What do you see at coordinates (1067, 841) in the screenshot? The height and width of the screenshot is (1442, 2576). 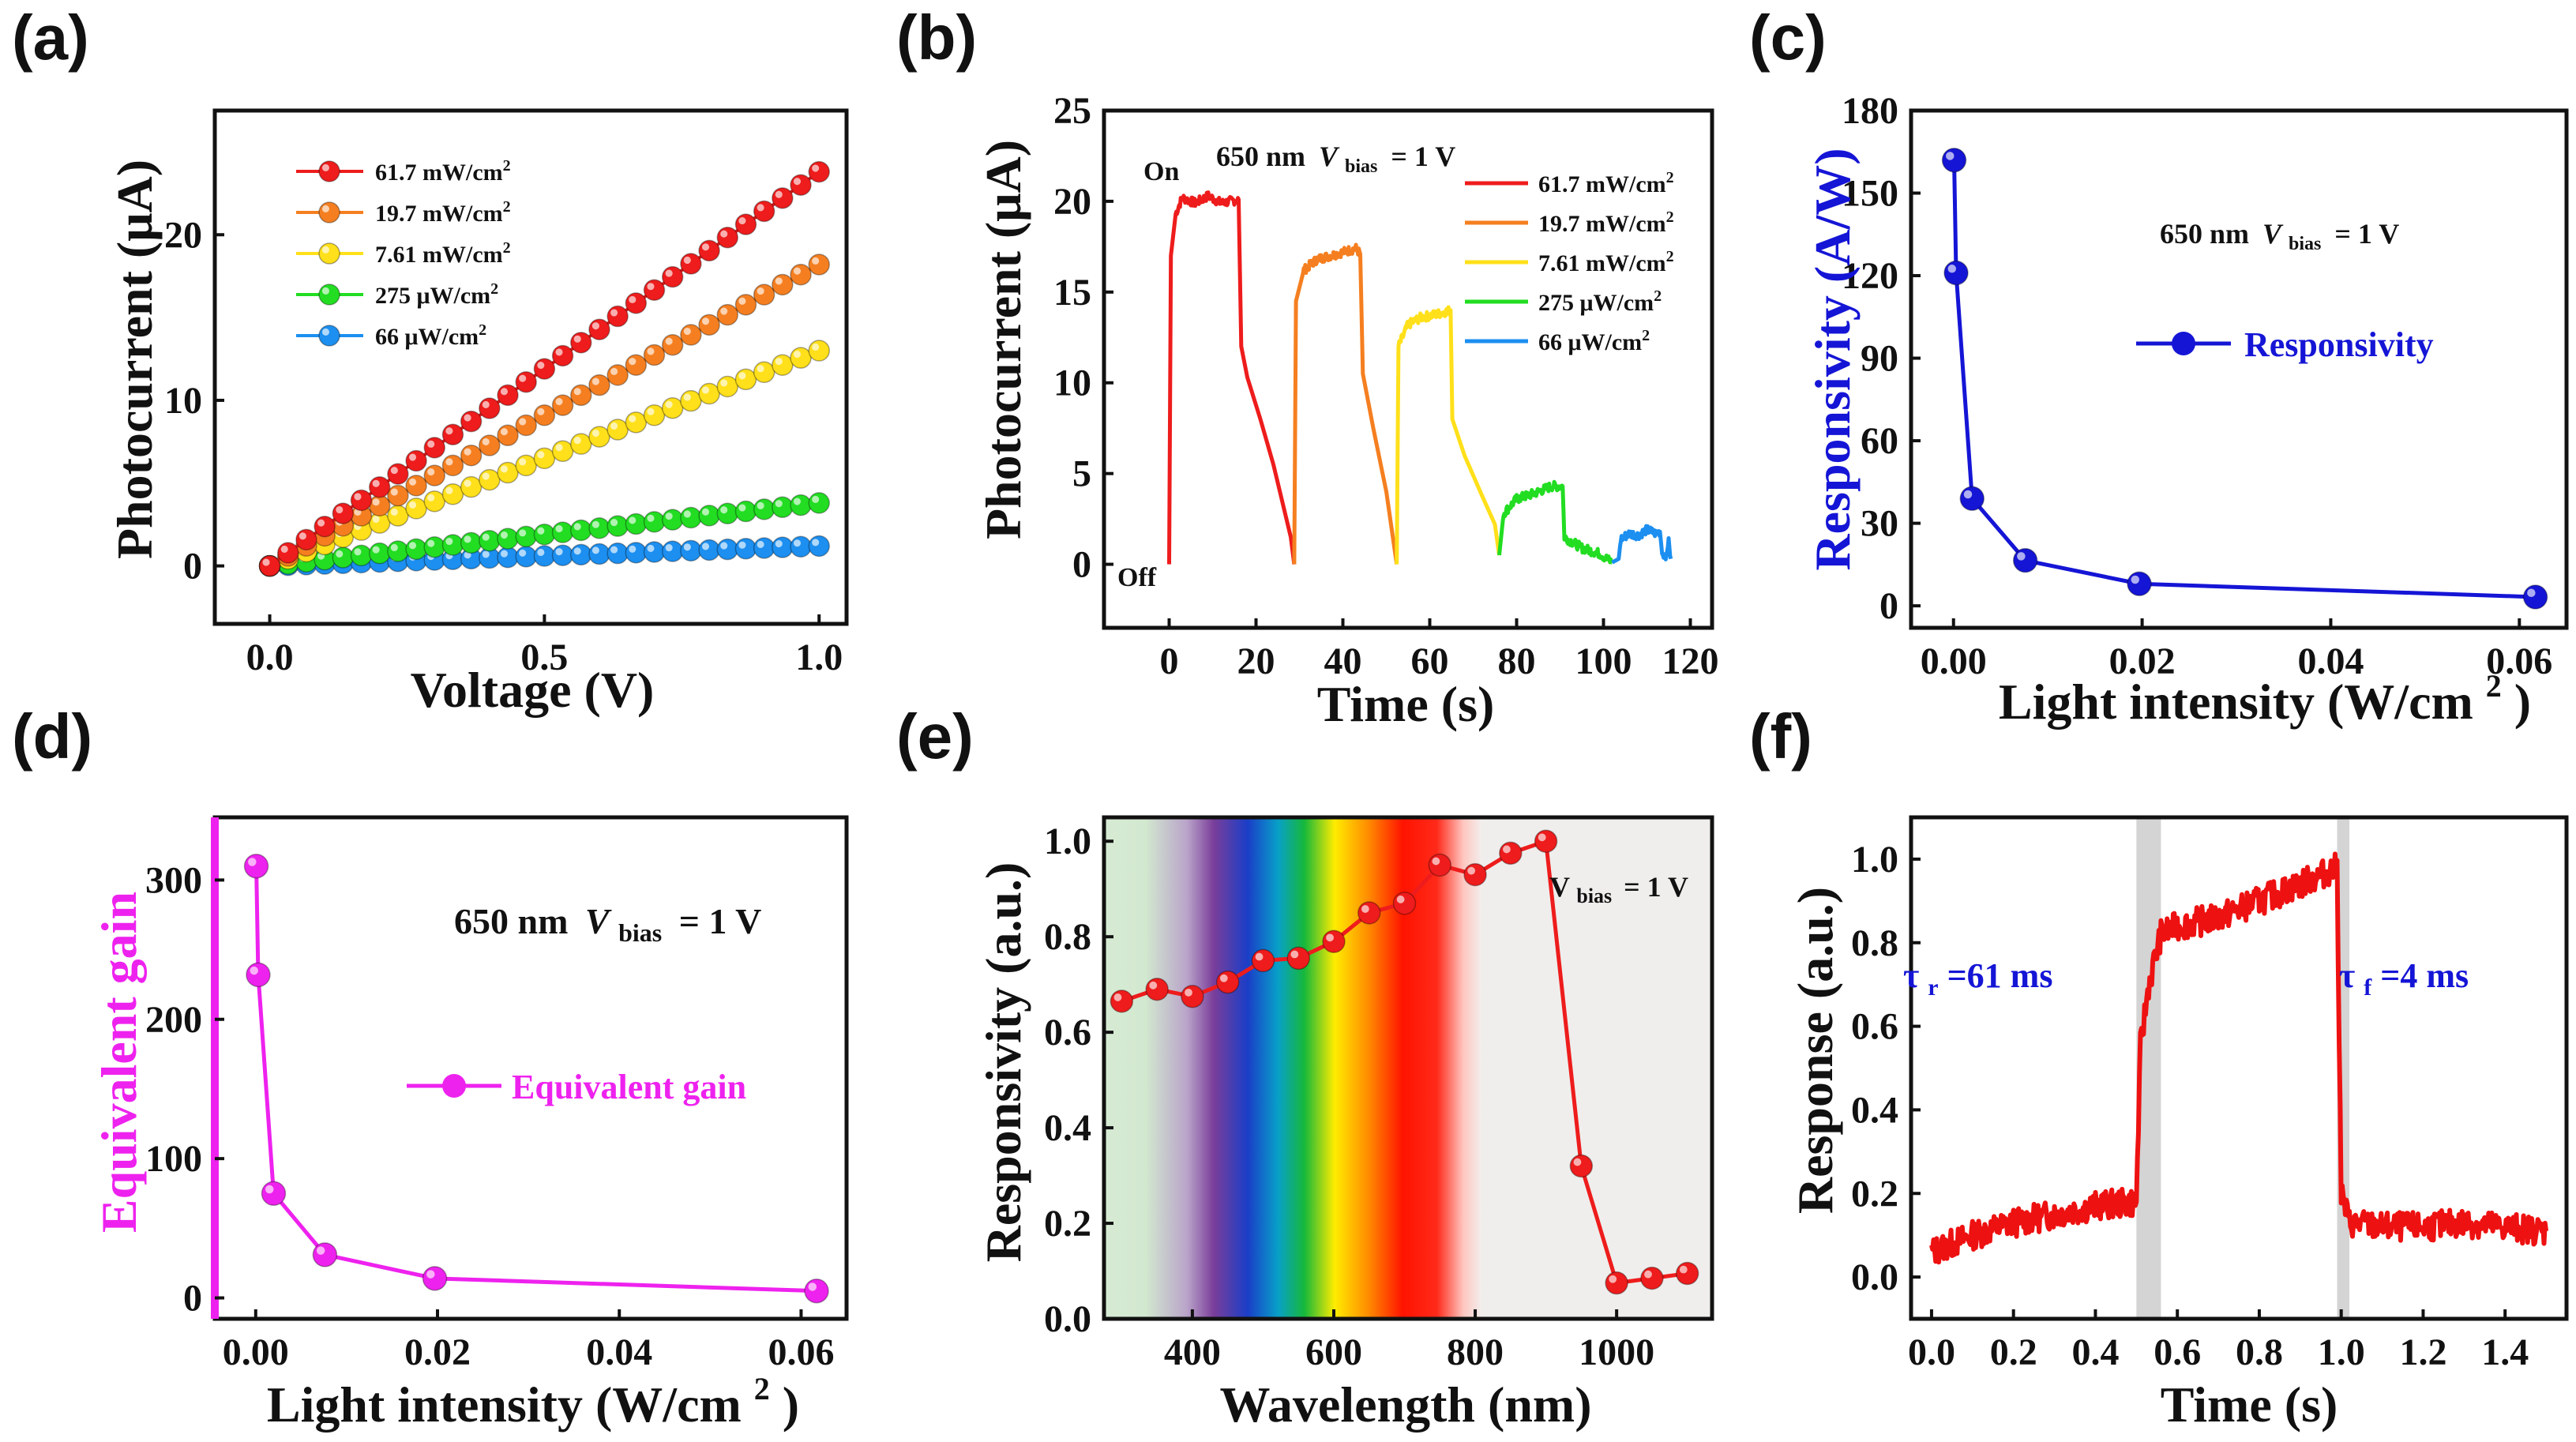 I see `panel-e-y-tick-label: 1.0` at bounding box center [1067, 841].